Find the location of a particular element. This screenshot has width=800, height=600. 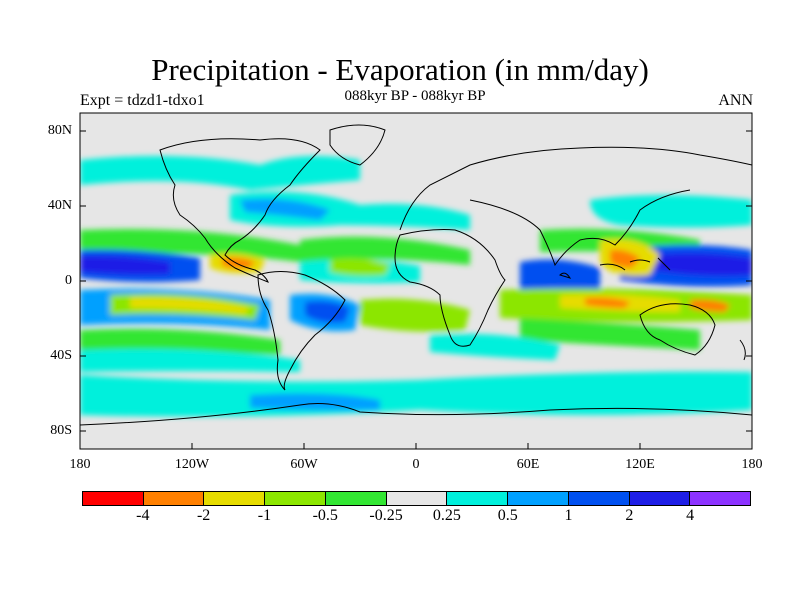

lat-label-0: 0 is located at coordinates (68, 280).